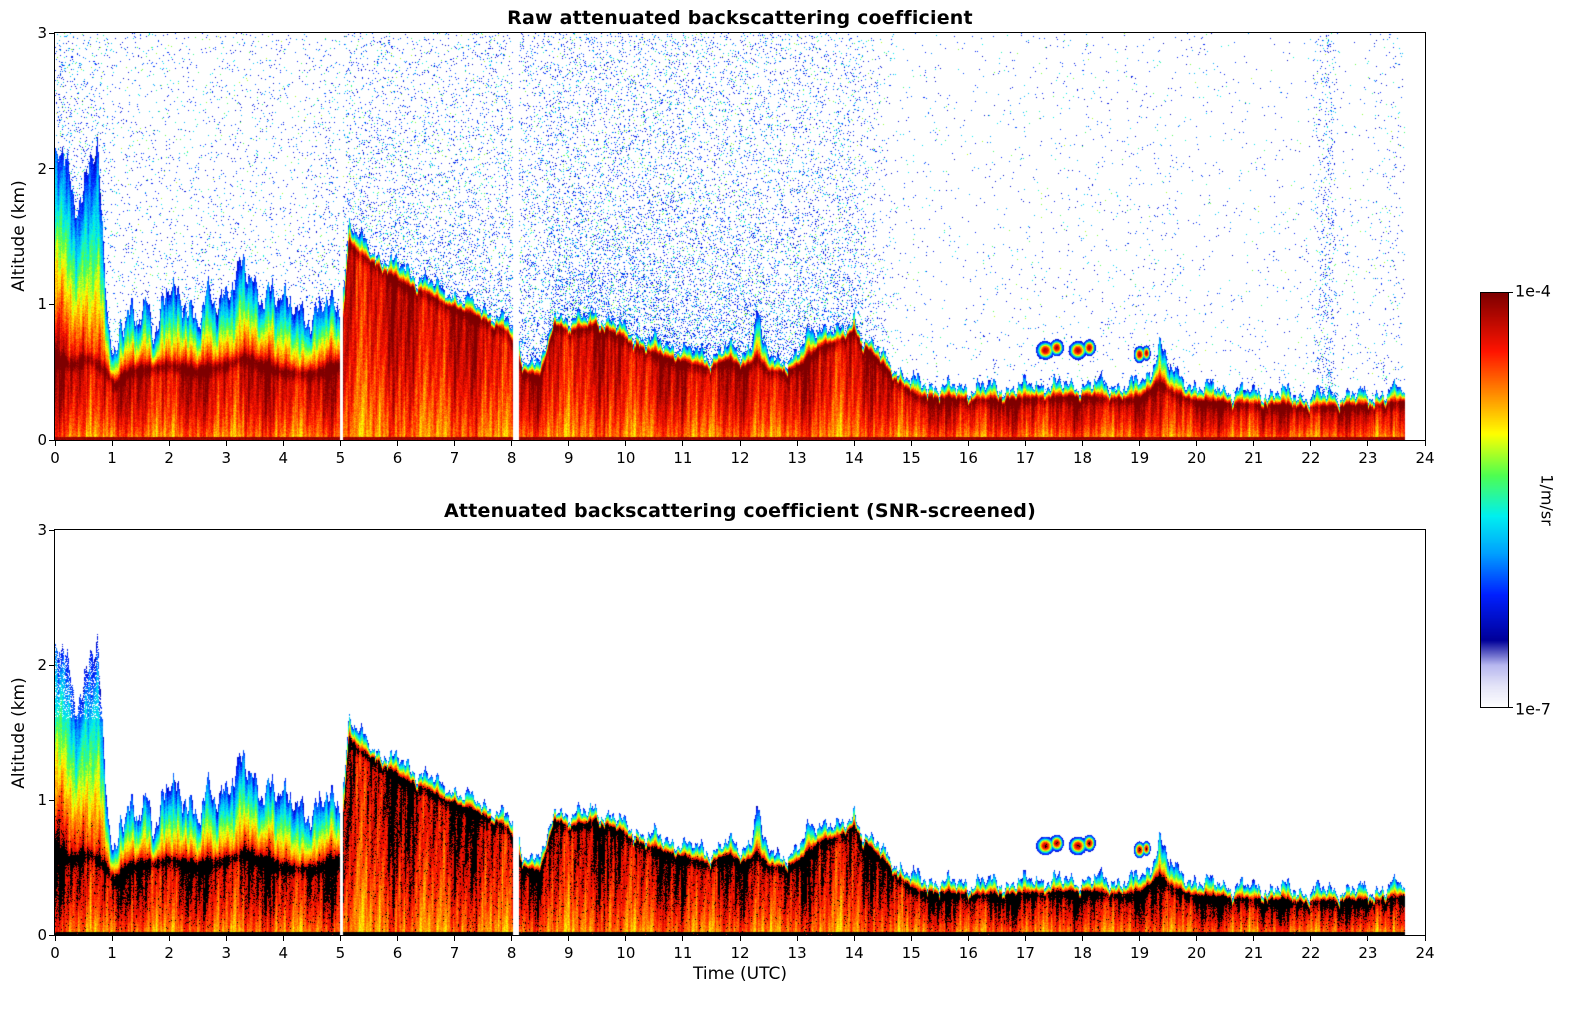 The height and width of the screenshot is (1020, 1595). Describe the element at coordinates (340, 458) in the screenshot. I see `x-tick-label: 5` at that location.